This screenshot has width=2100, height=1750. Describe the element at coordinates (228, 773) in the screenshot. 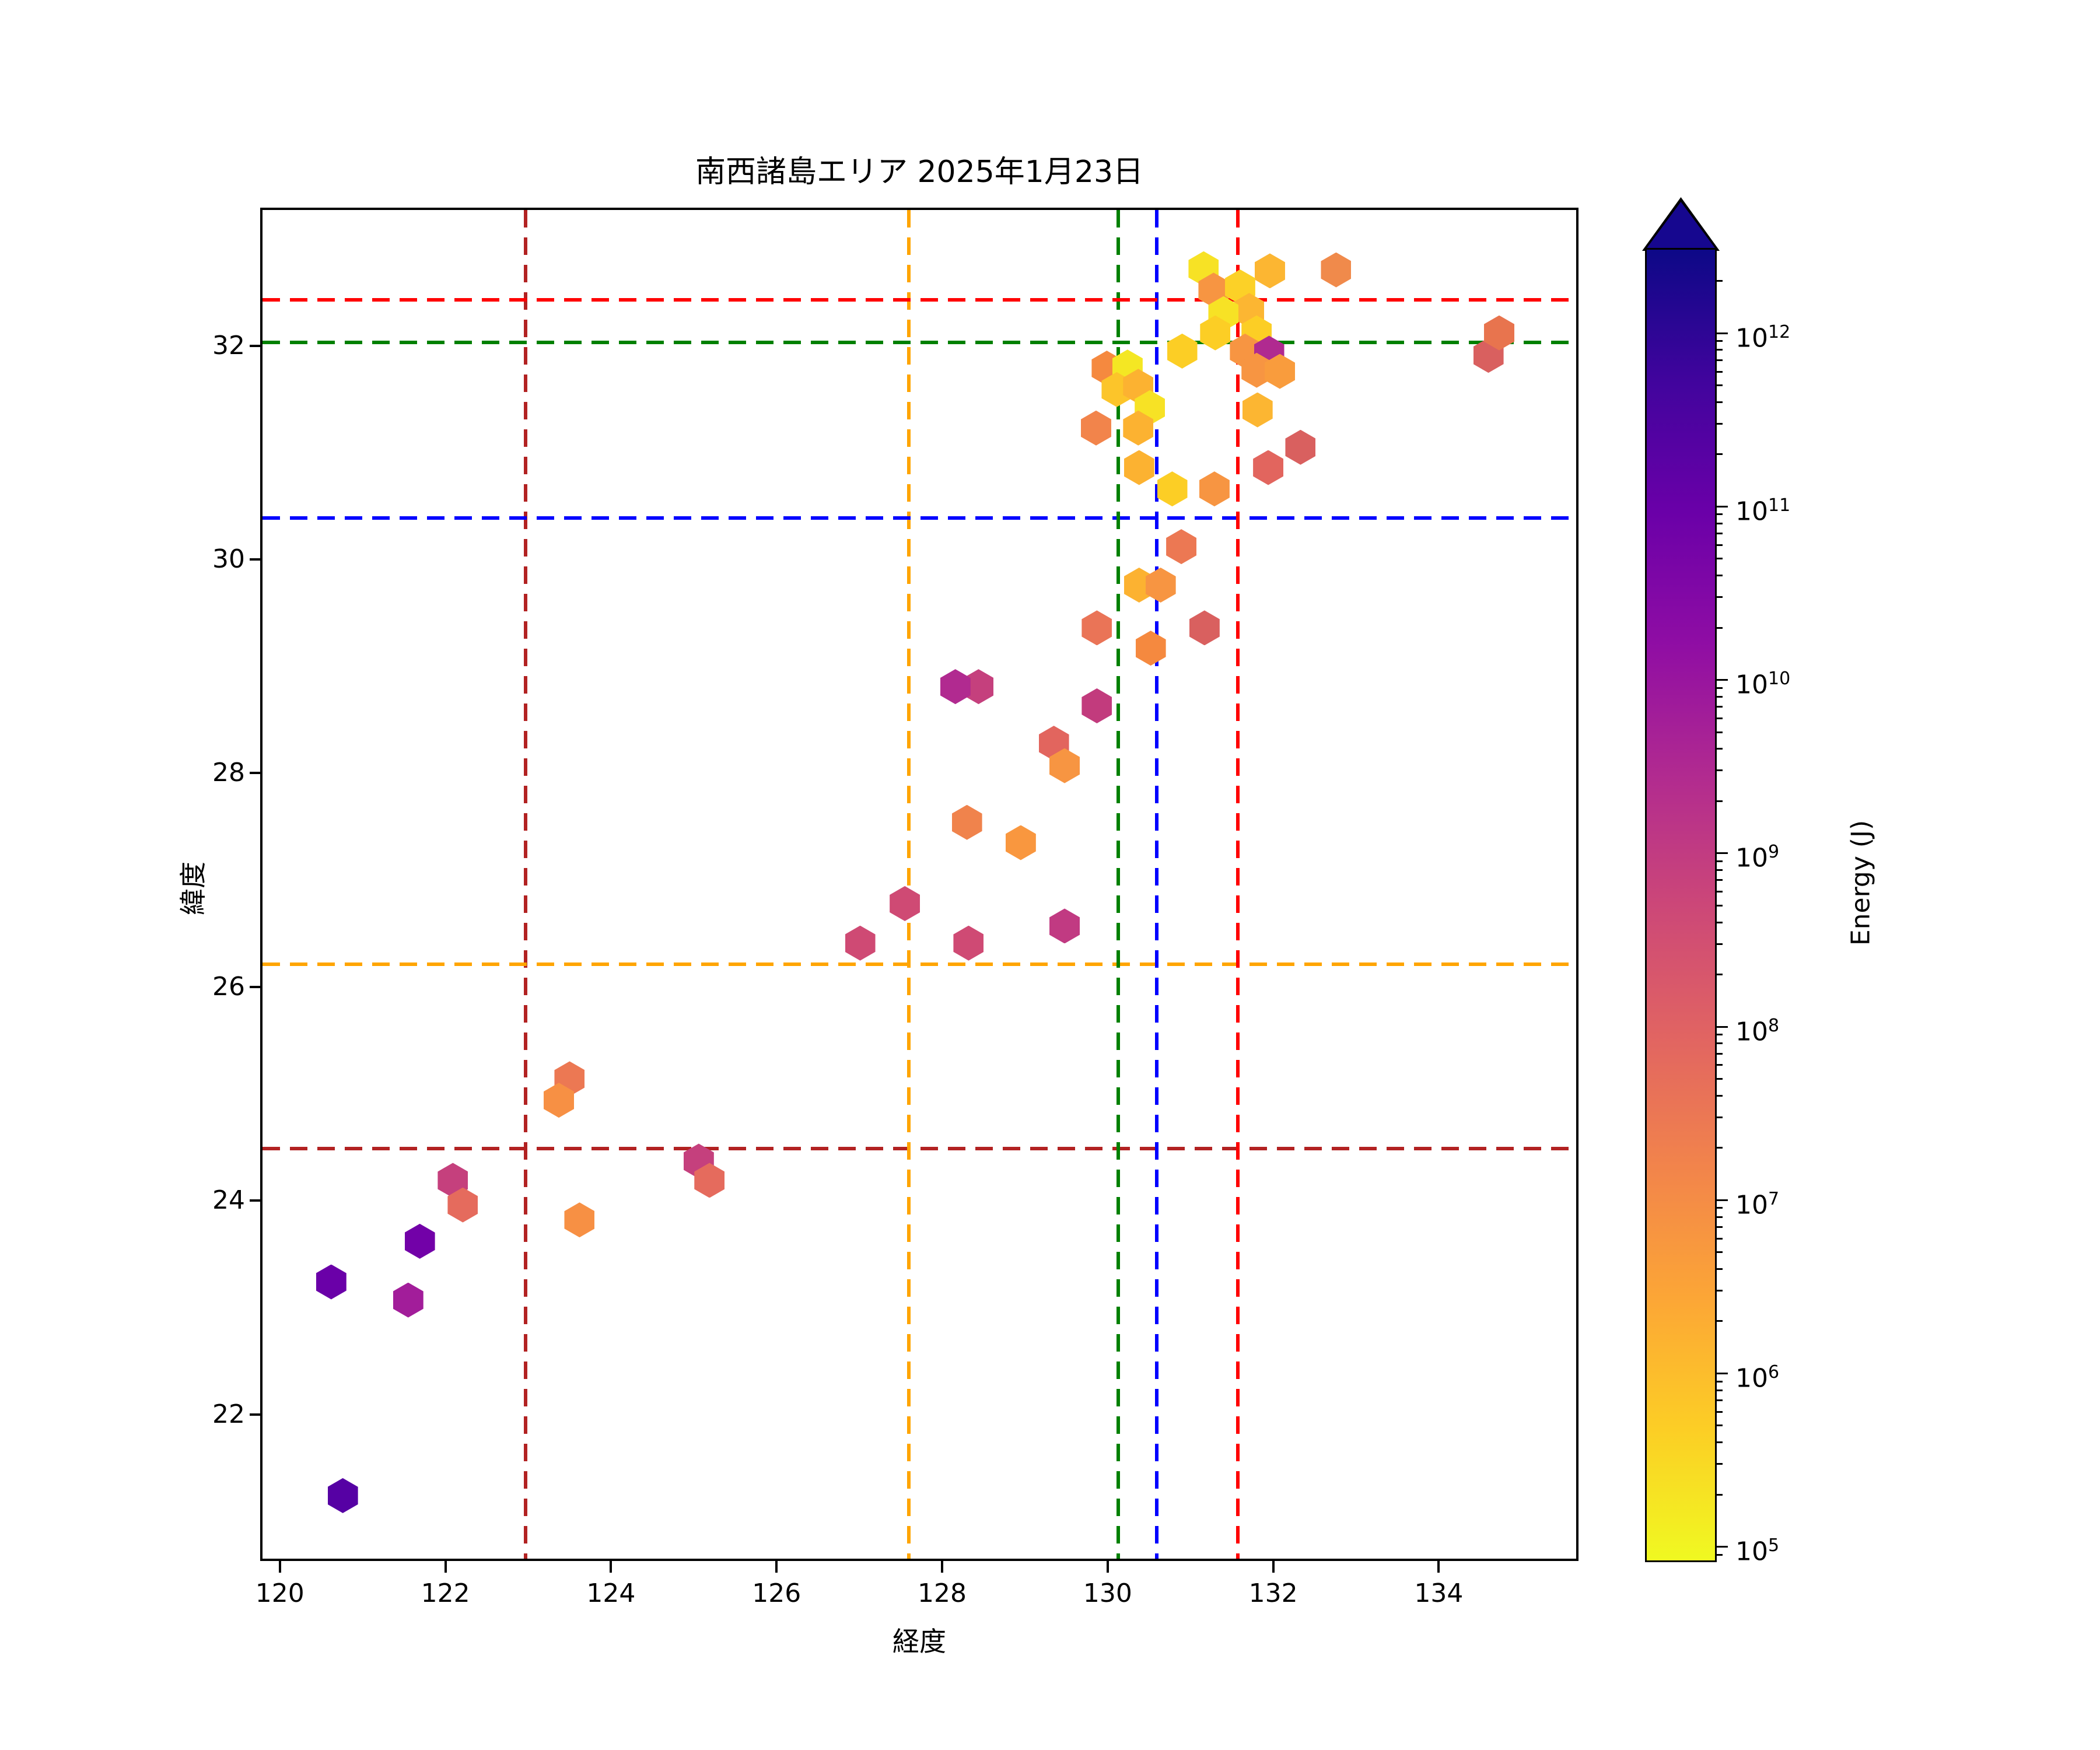

I see `y-tick-label: 28` at that location.